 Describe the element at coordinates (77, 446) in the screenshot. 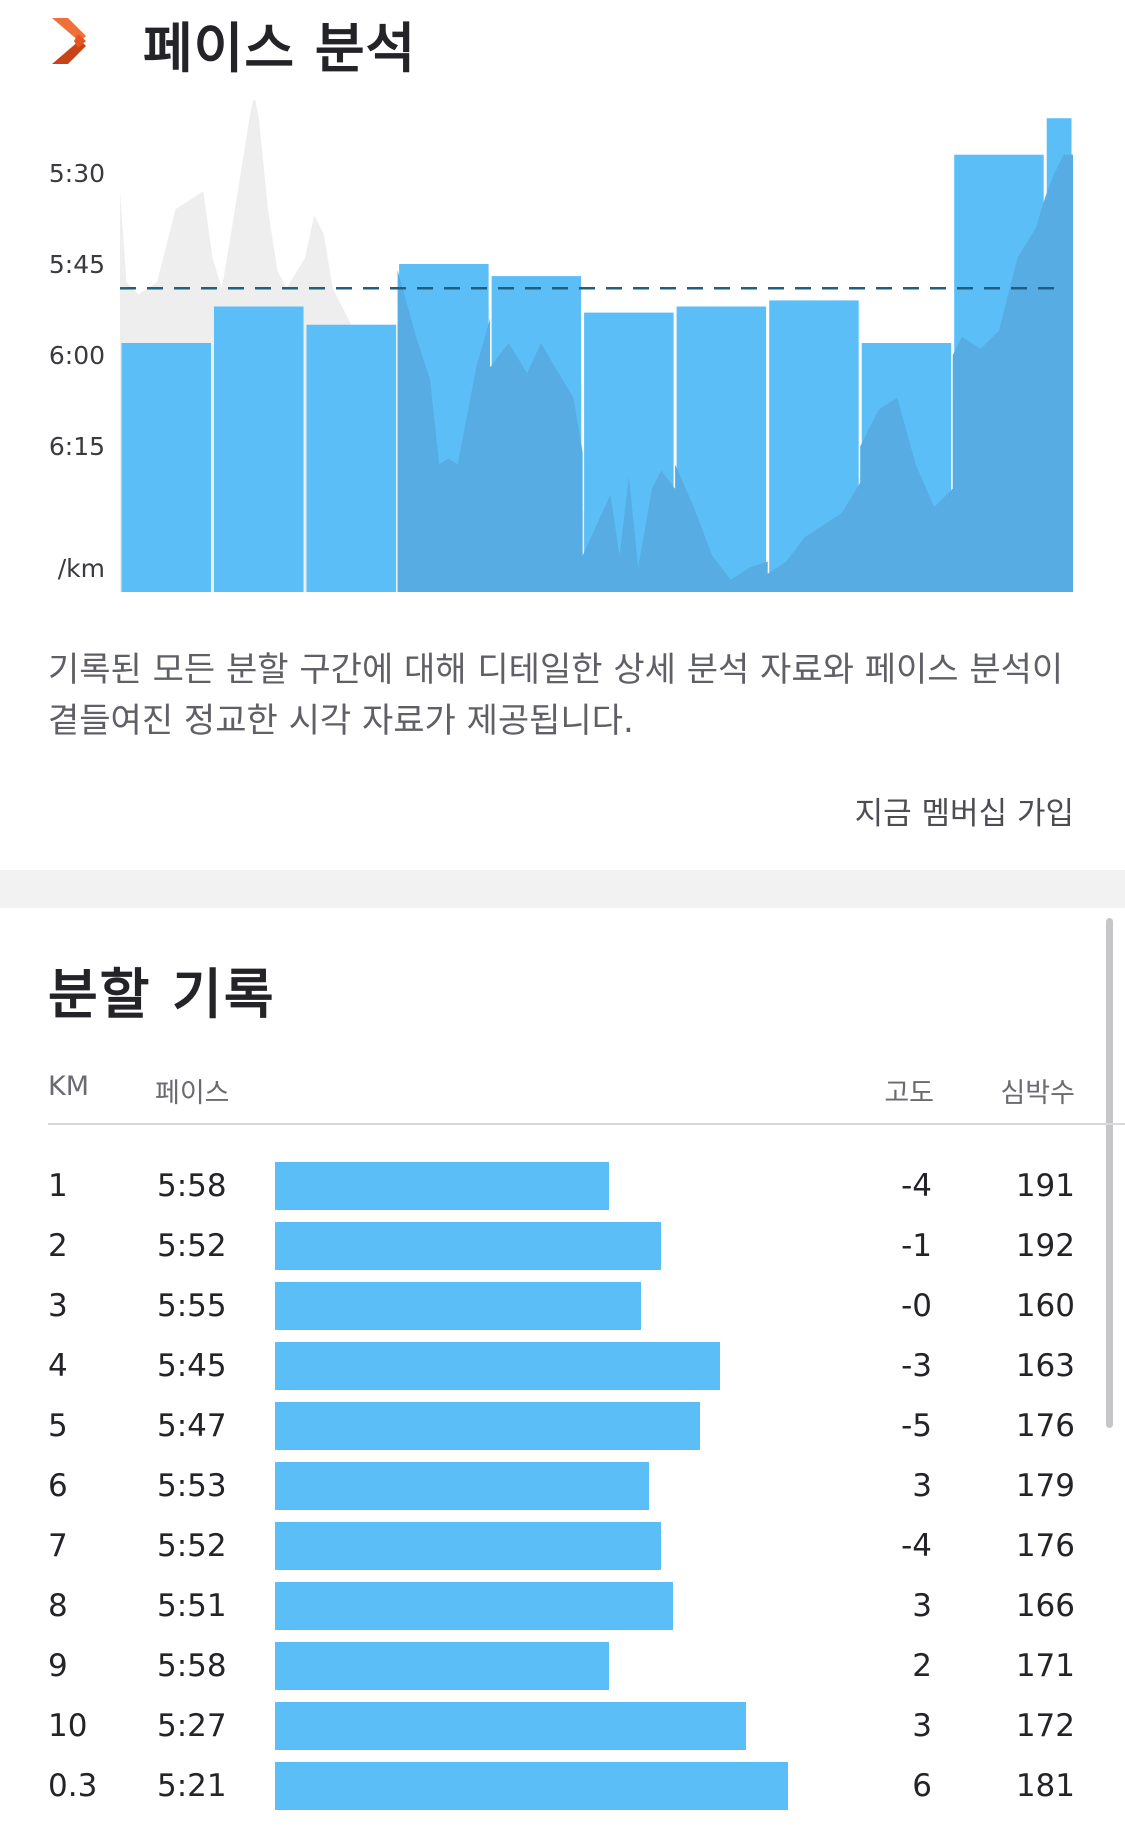

I see `y-tick-label: 6:15` at that location.